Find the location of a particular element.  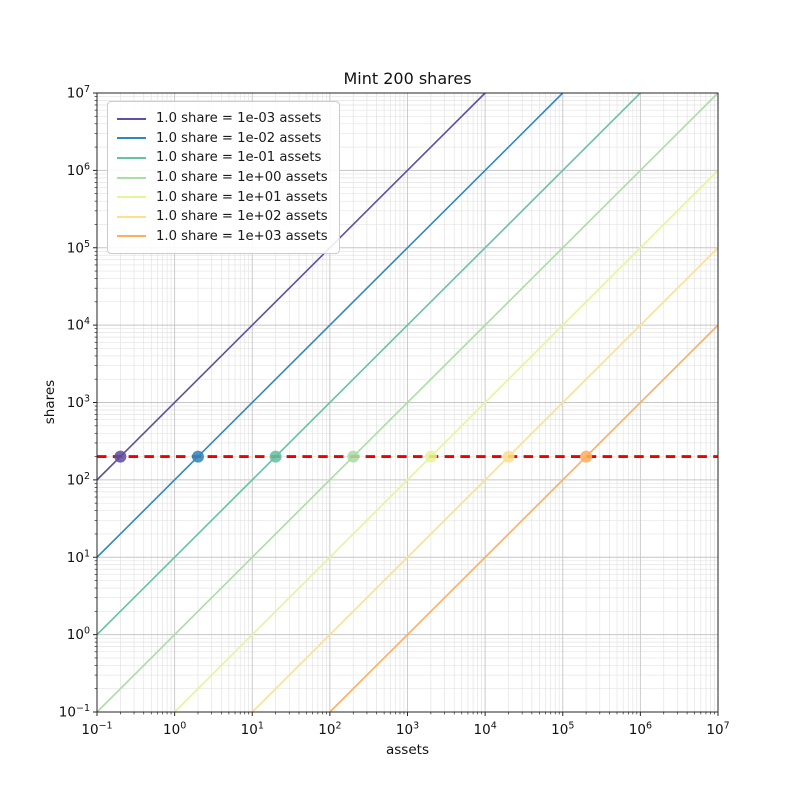

legend-item-label: 1.0 share = 1e+02 assets is located at coordinates (242, 217).